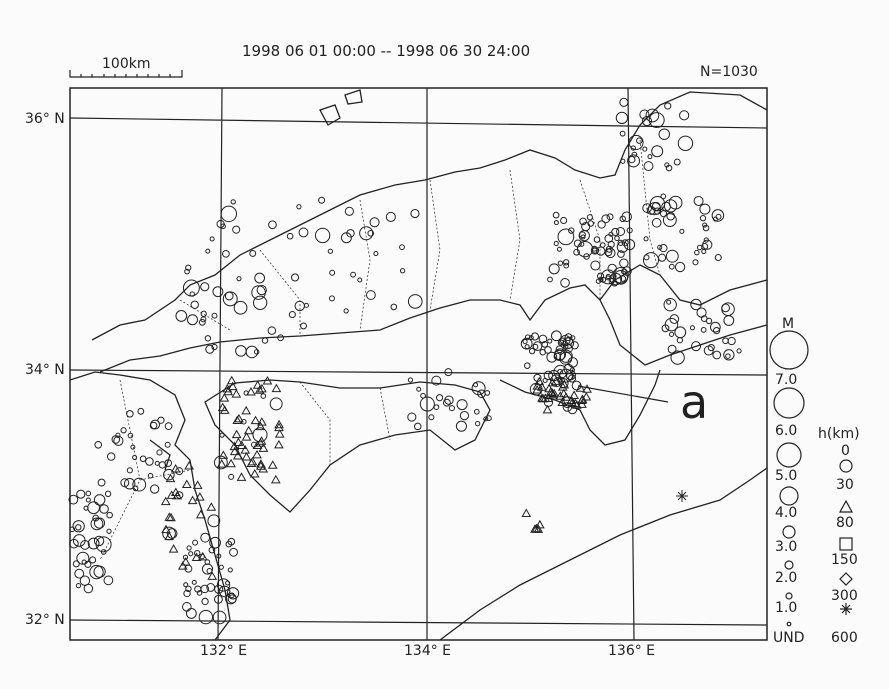 The image size is (889, 689). Describe the element at coordinates (126, 64) in the screenshot. I see `scale-bar-label: 100km` at that location.